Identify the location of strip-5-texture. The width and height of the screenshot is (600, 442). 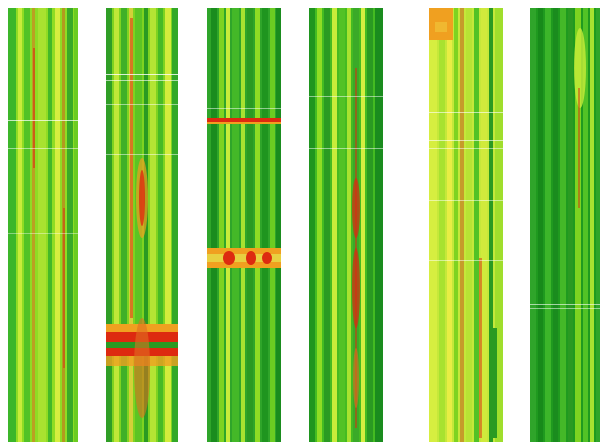
(466, 225).